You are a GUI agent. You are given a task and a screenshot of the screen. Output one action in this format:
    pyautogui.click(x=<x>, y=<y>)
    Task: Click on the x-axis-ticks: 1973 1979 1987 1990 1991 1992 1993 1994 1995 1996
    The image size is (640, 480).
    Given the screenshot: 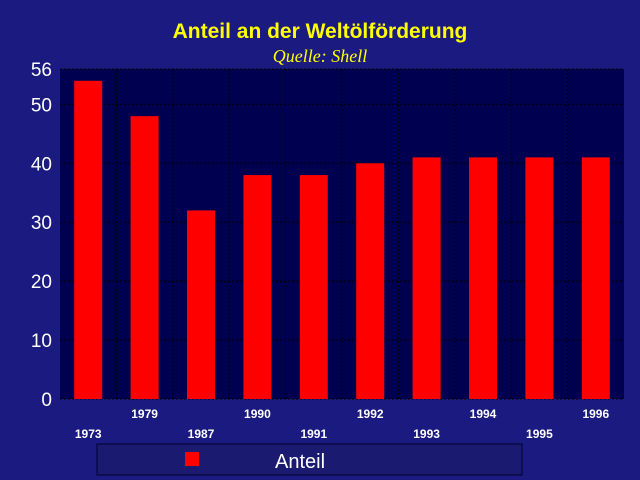 What is the action you would take?
    pyautogui.click(x=342, y=424)
    